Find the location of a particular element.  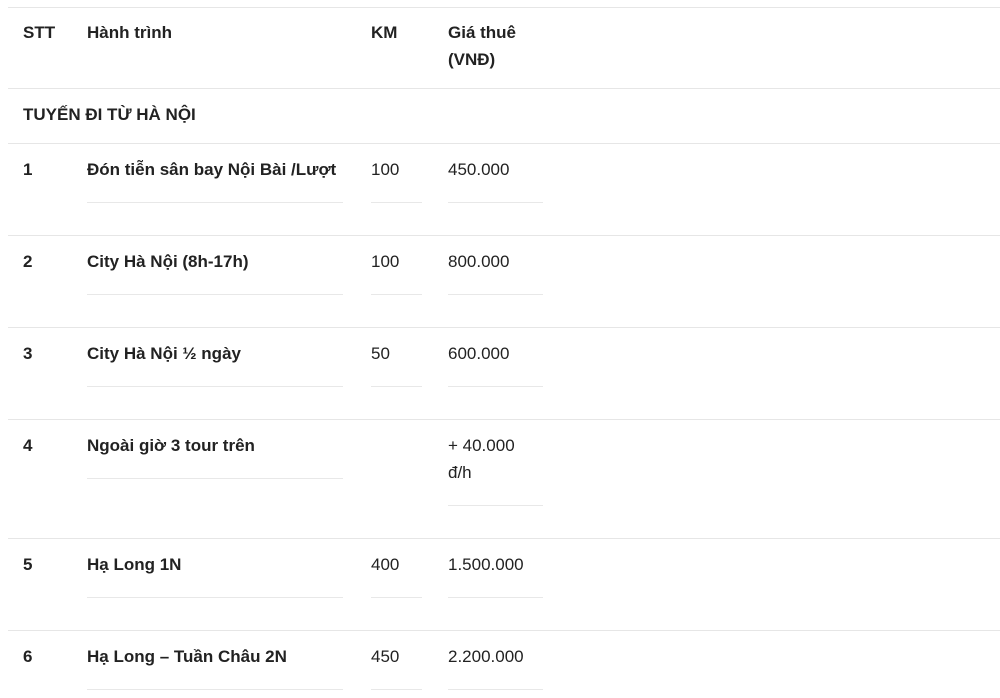

row-stt: 4 is located at coordinates (28, 445).